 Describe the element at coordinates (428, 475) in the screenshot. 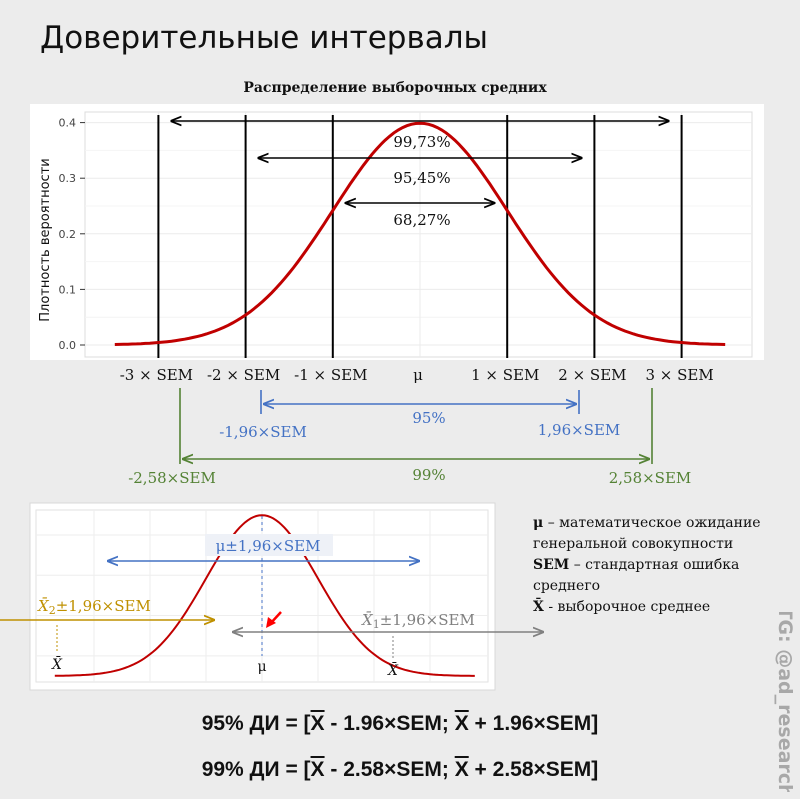

I see `ci99-label: 99%` at that location.